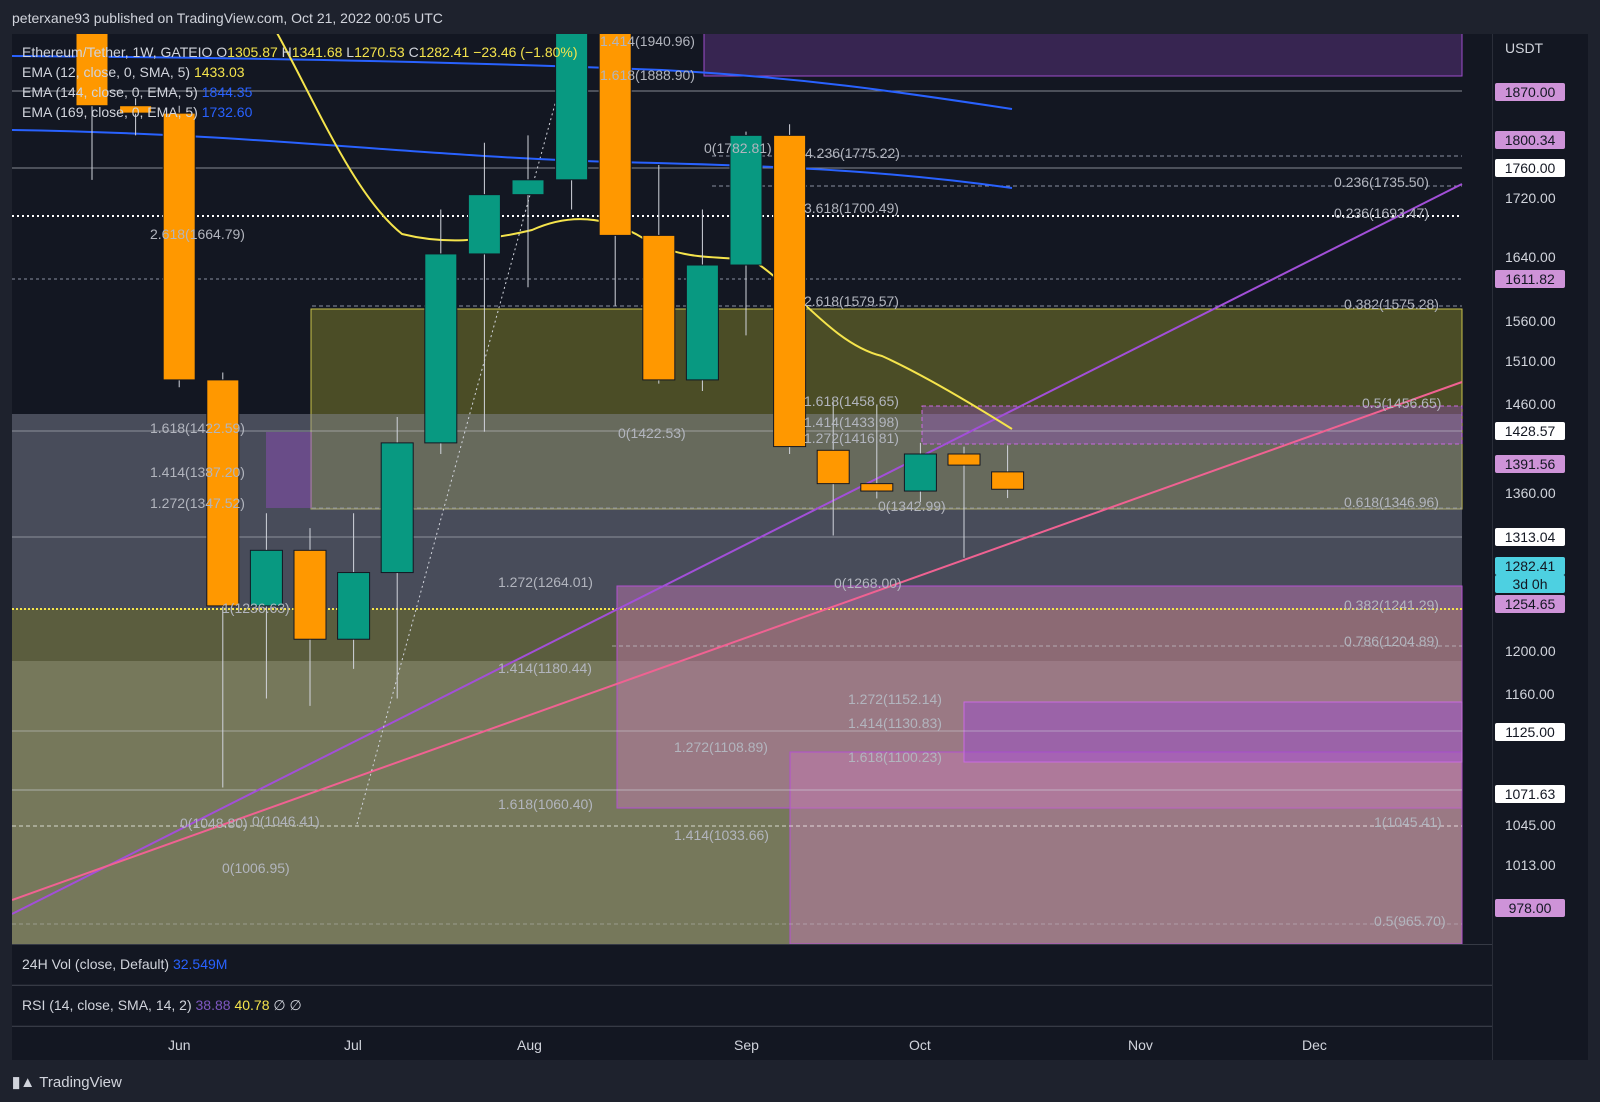 The image size is (1600, 1102). I want to click on fib-level-label: 0(1342.99), so click(912, 506).